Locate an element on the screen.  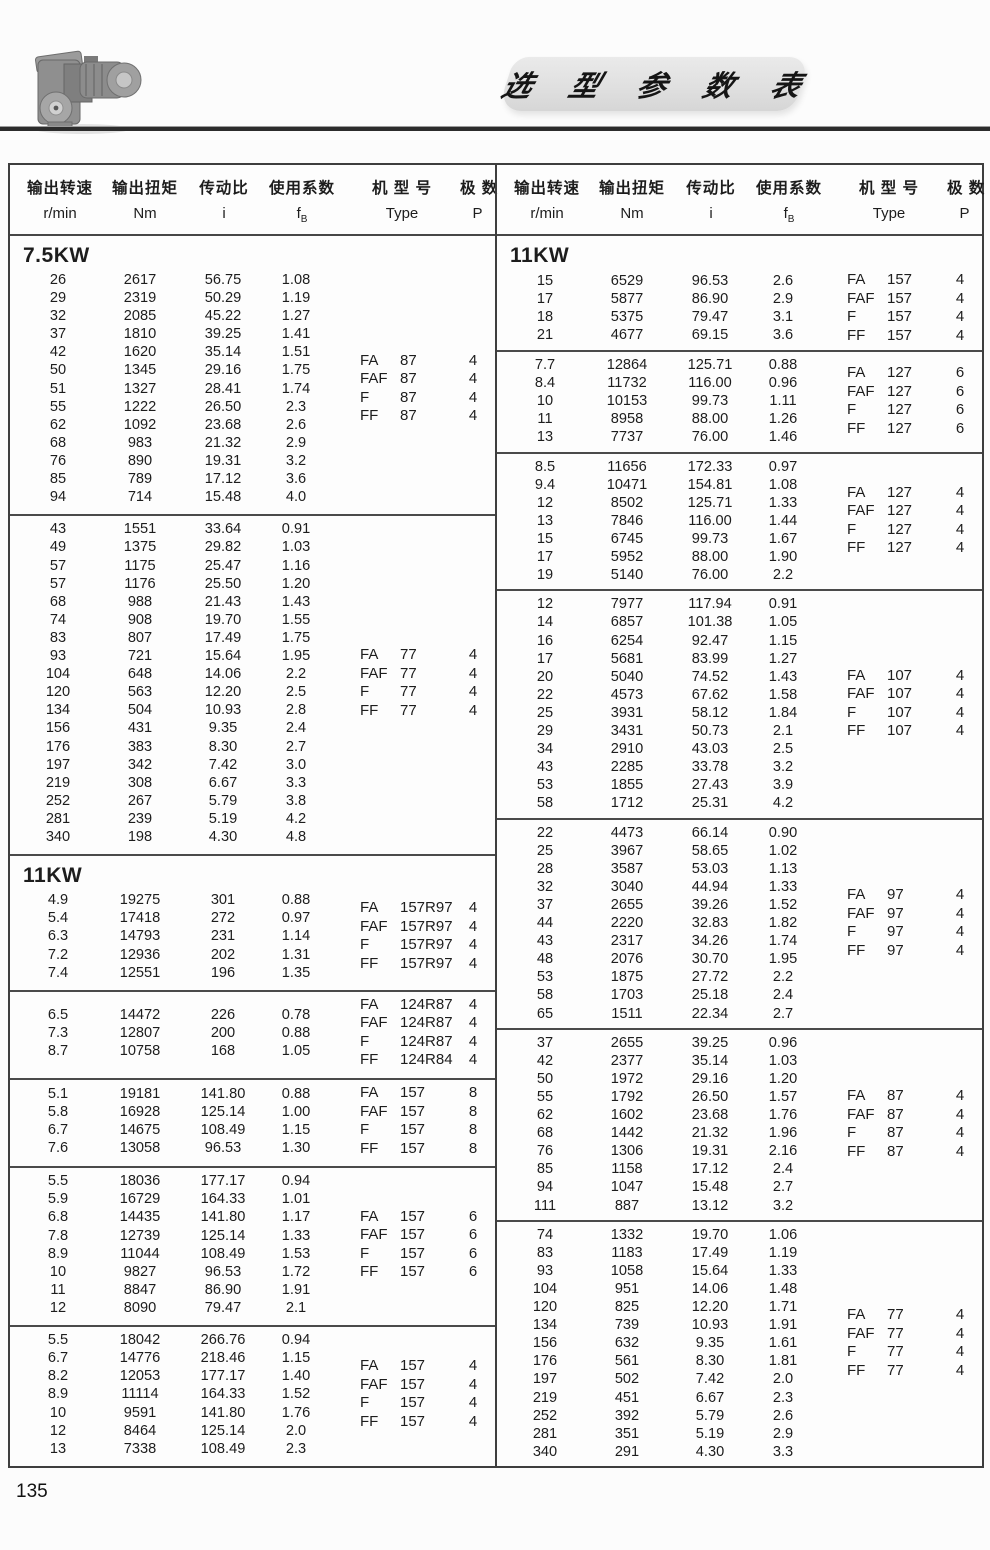
ratio-cell: 6.67 is located at coordinates (223, 782).